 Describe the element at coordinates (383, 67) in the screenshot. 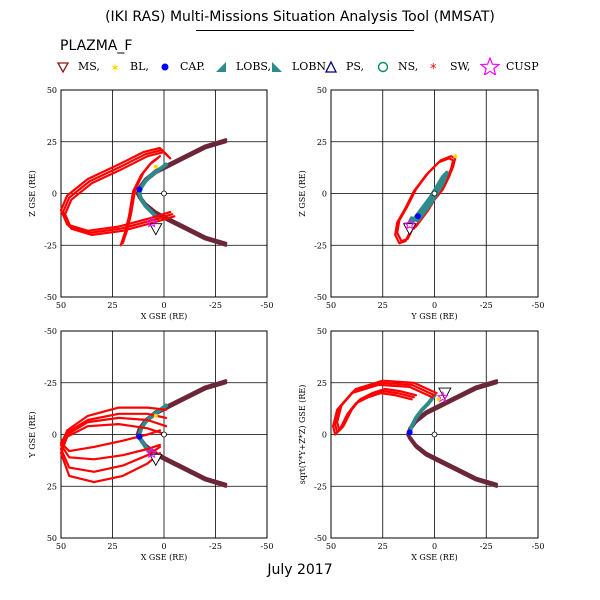

I see `circle-icon` at that location.